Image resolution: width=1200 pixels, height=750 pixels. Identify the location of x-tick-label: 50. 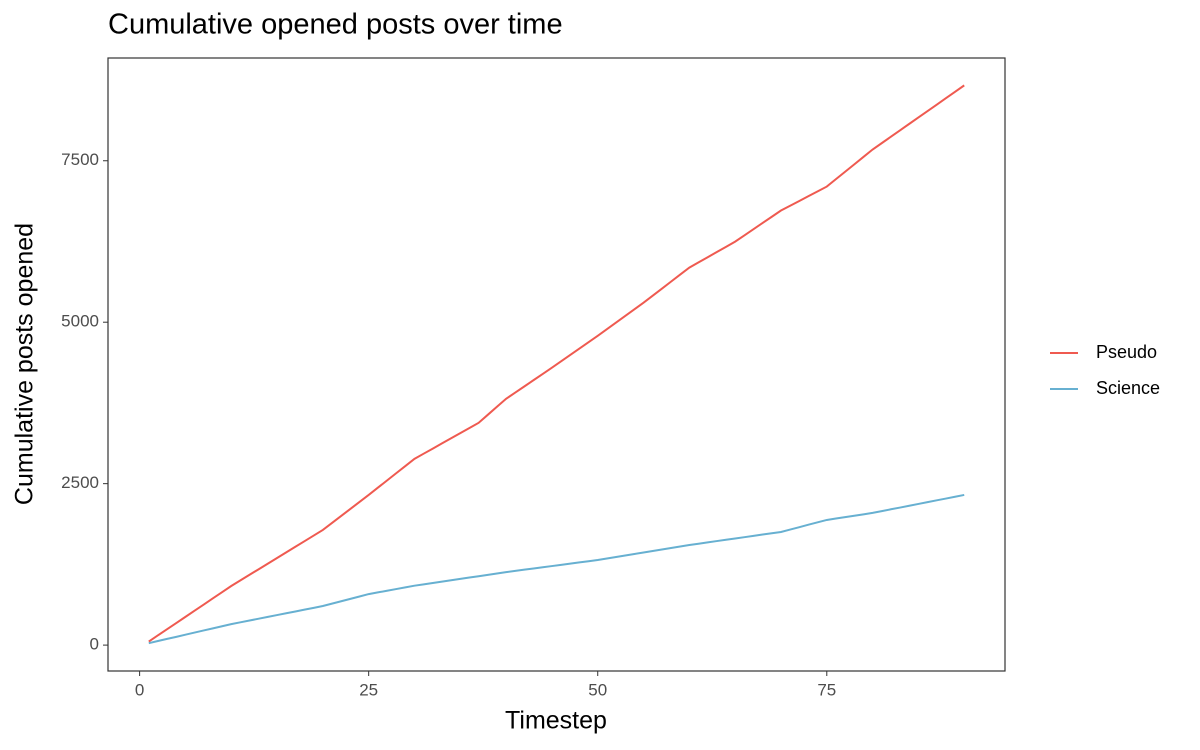
(597, 689).